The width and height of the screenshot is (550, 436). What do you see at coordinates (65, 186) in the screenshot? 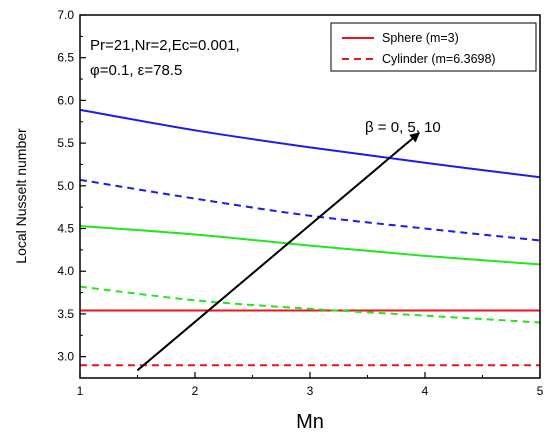
I see `y-tick-label-5.0: 5.0` at bounding box center [65, 186].